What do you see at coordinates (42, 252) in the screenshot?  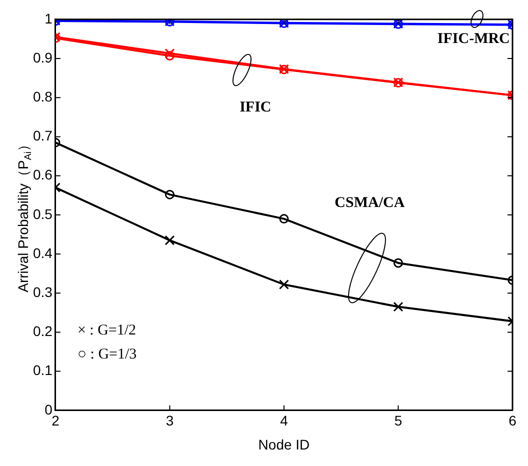 I see `y-tick-label: 0.4` at bounding box center [42, 252].